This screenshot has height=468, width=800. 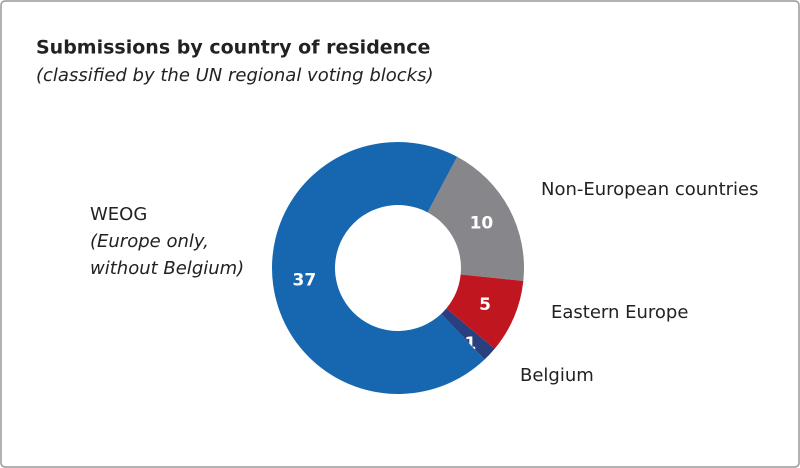 What do you see at coordinates (482, 224) in the screenshot?
I see `value-label: 10` at bounding box center [482, 224].